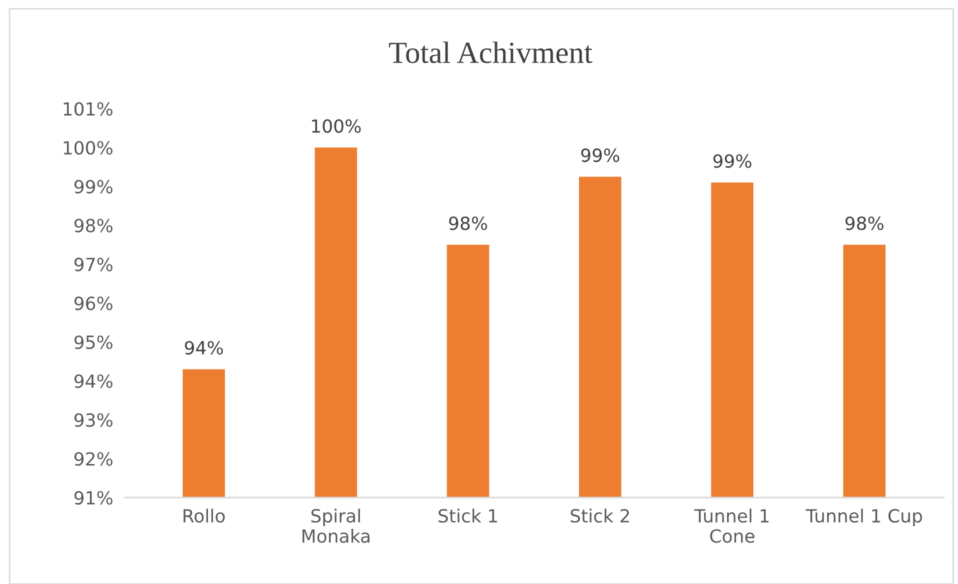 The image size is (958, 584). I want to click on y-tick-label: 100%, so click(88, 147).